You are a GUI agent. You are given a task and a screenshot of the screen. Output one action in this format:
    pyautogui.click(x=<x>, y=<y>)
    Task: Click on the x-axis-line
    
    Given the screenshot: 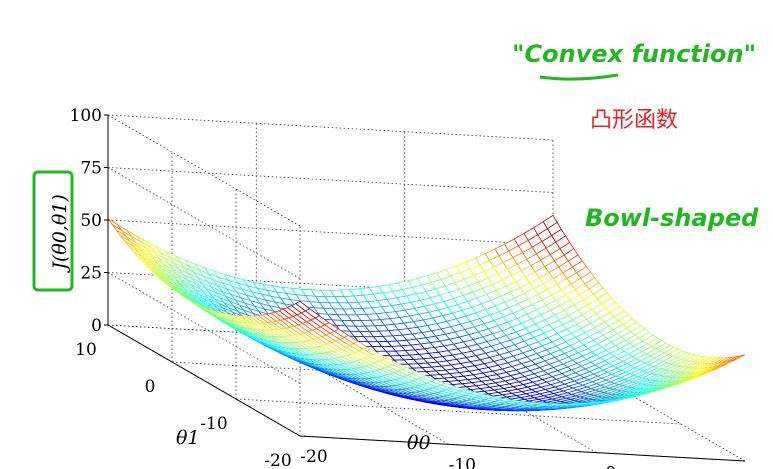 What is the action you would take?
    pyautogui.click(x=522, y=448)
    